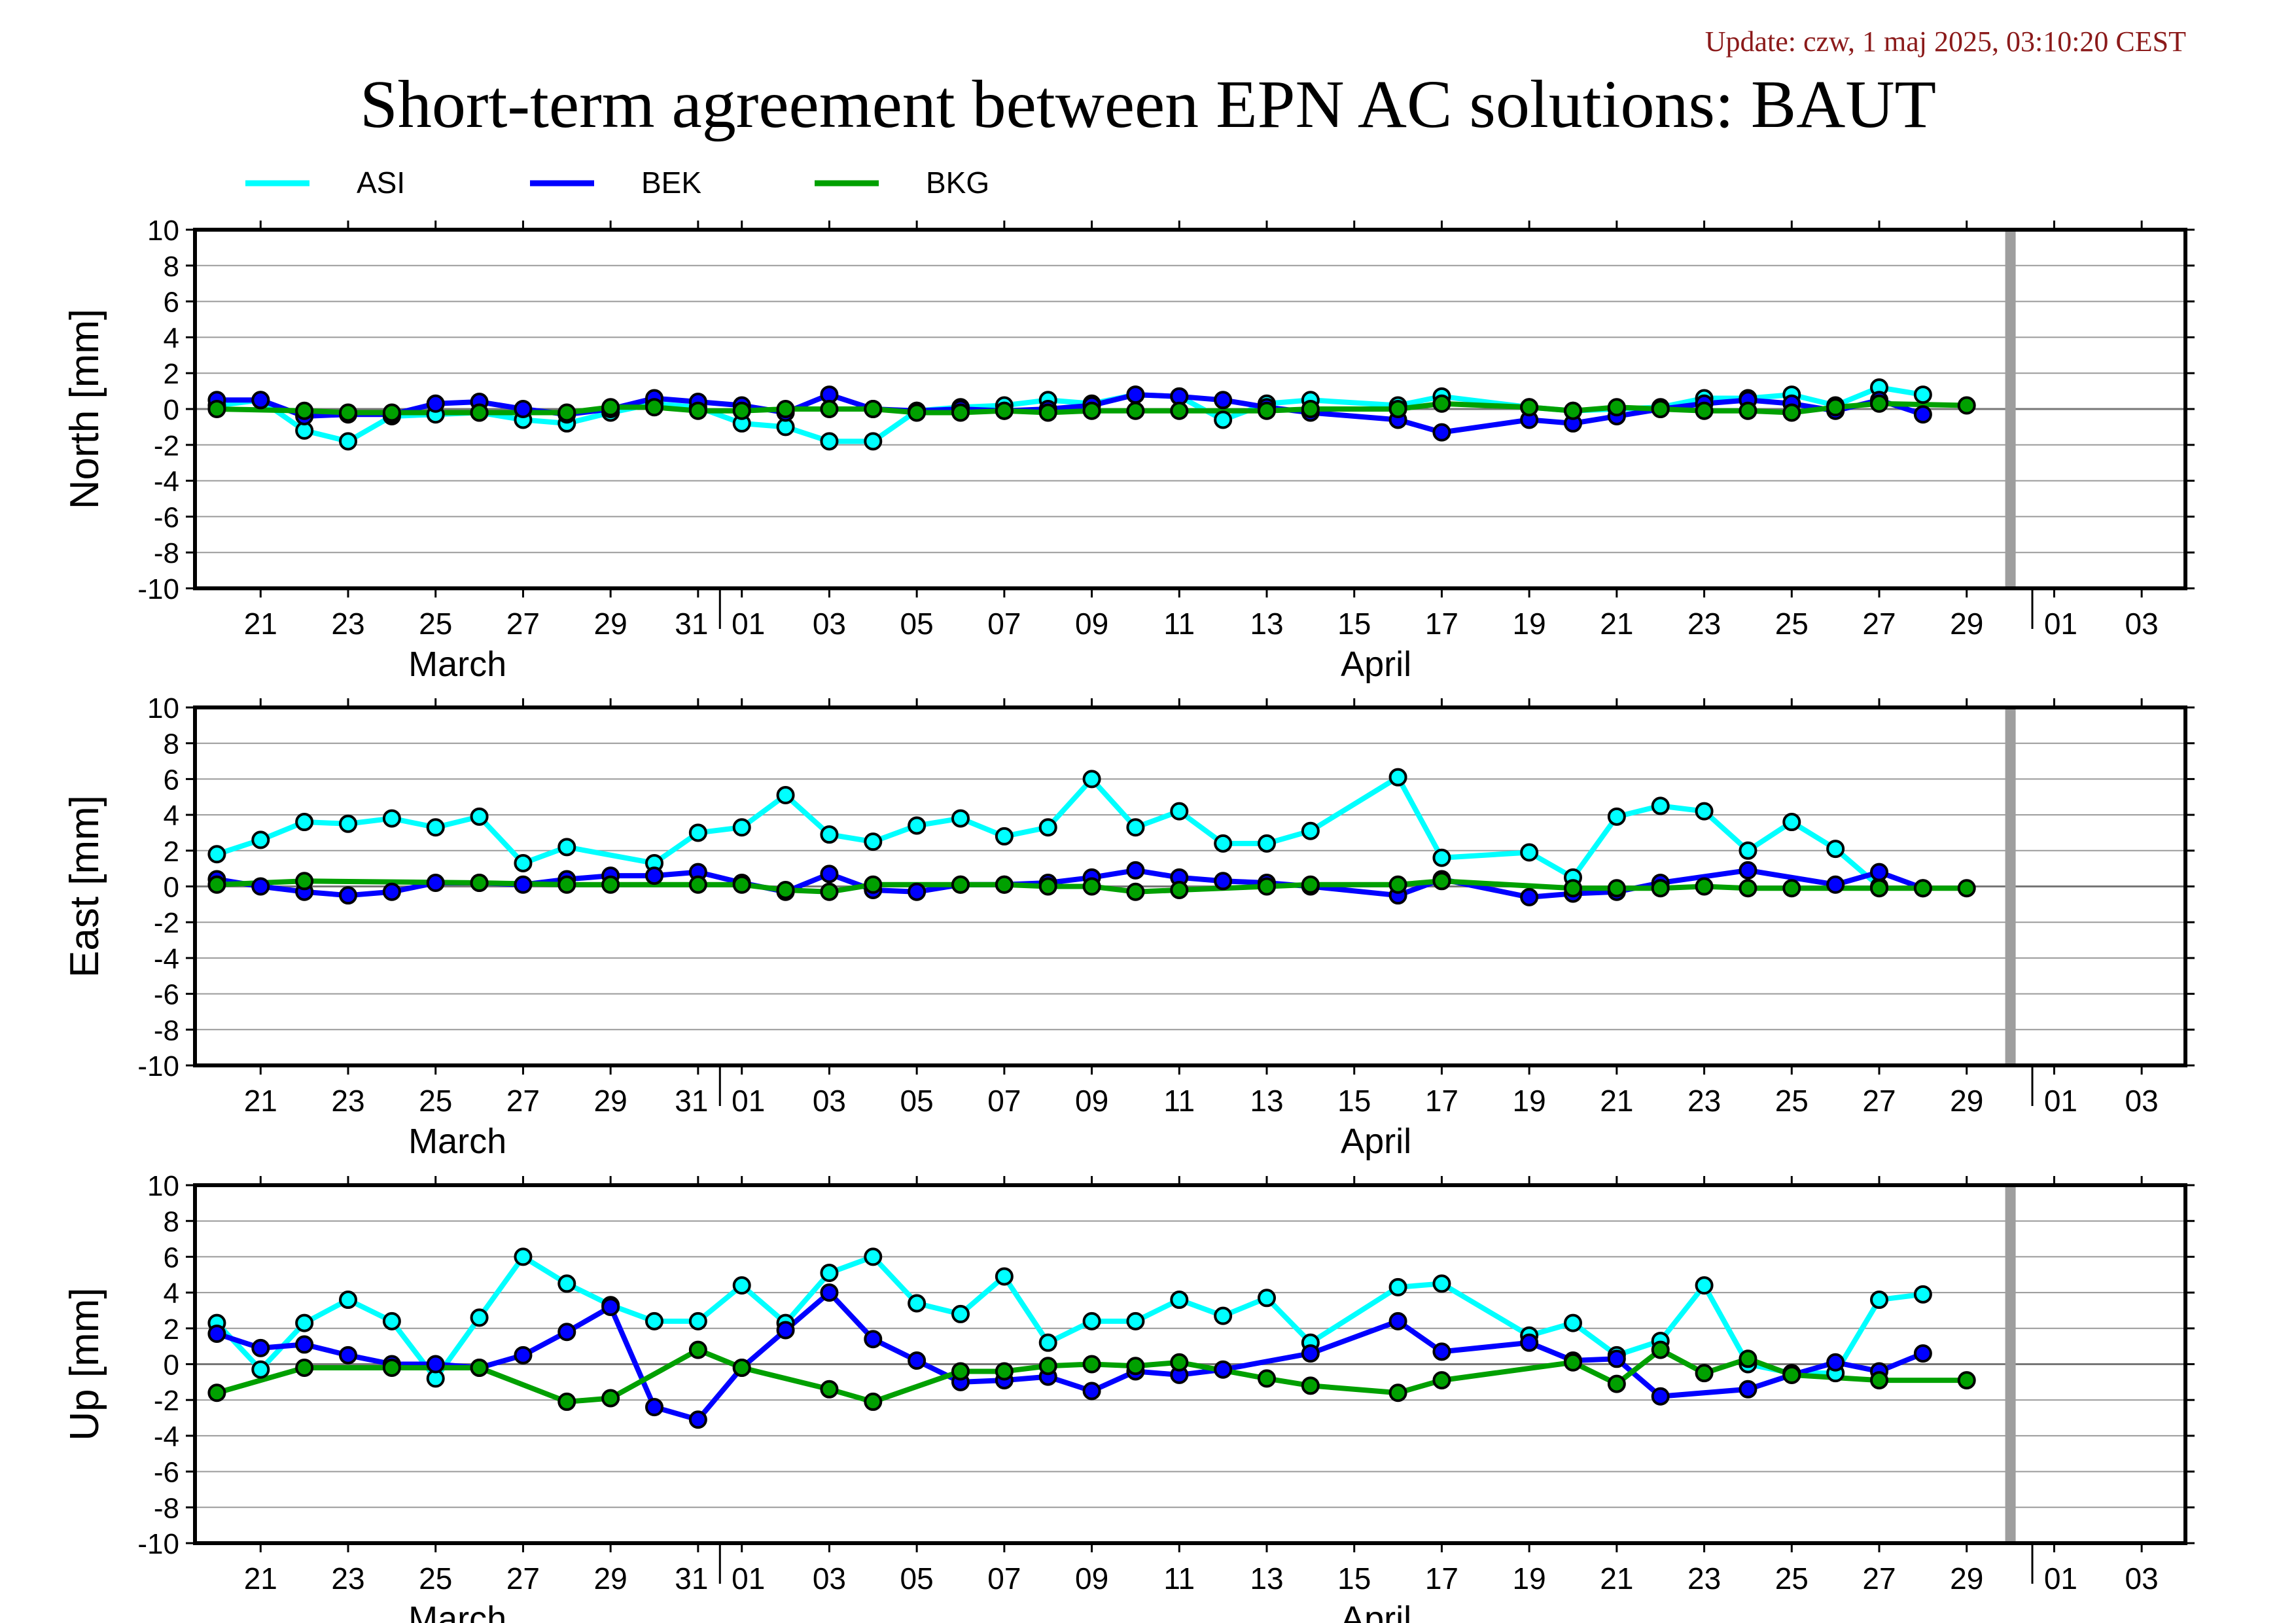  What do you see at coordinates (1004, 1578) in the screenshot?
I see `x-tick-label: 07` at bounding box center [1004, 1578].